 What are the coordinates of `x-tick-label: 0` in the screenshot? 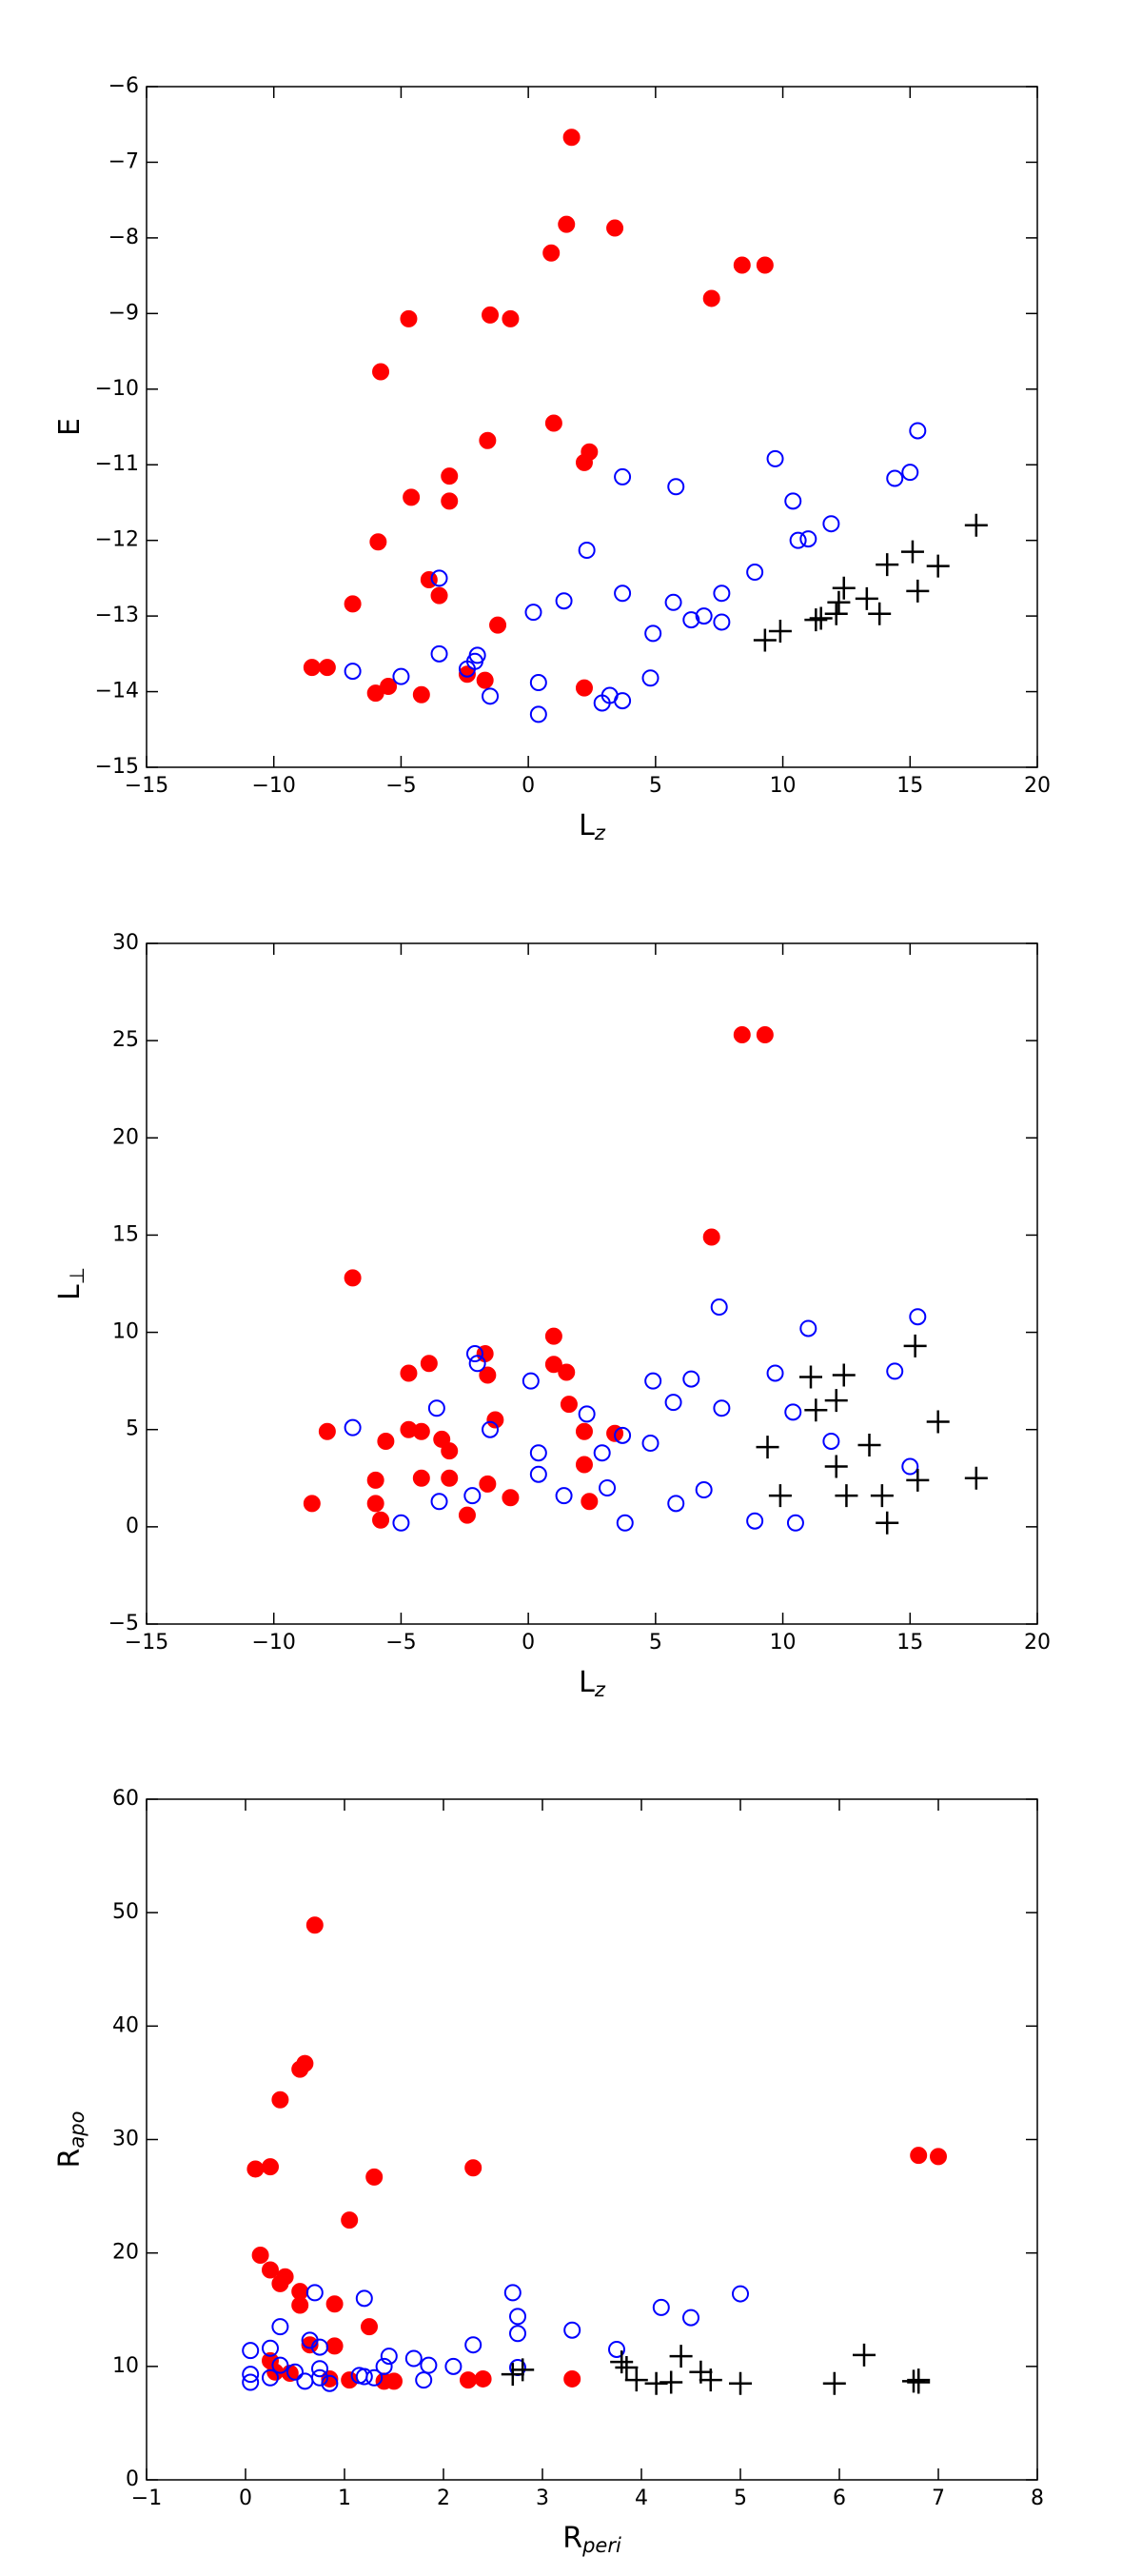 It's located at (528, 1643).